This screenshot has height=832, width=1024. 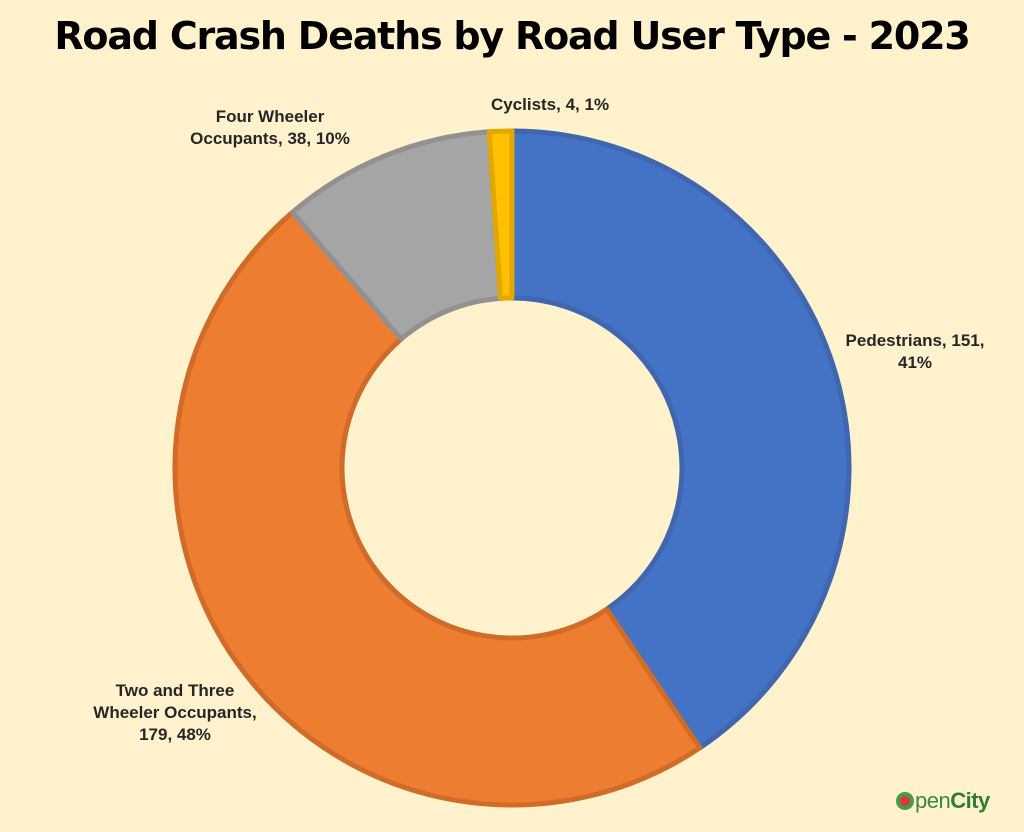 What do you see at coordinates (933, 800) in the screenshot?
I see `logo-text-pen: pen` at bounding box center [933, 800].